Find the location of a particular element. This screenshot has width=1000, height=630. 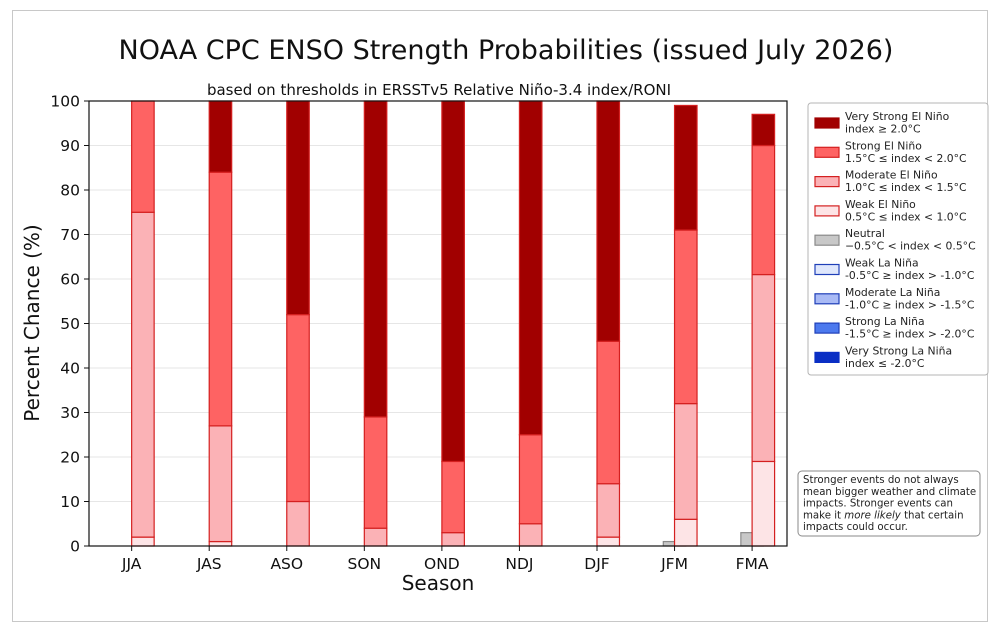

y-tick-label: 10 is located at coordinates (70, 502).